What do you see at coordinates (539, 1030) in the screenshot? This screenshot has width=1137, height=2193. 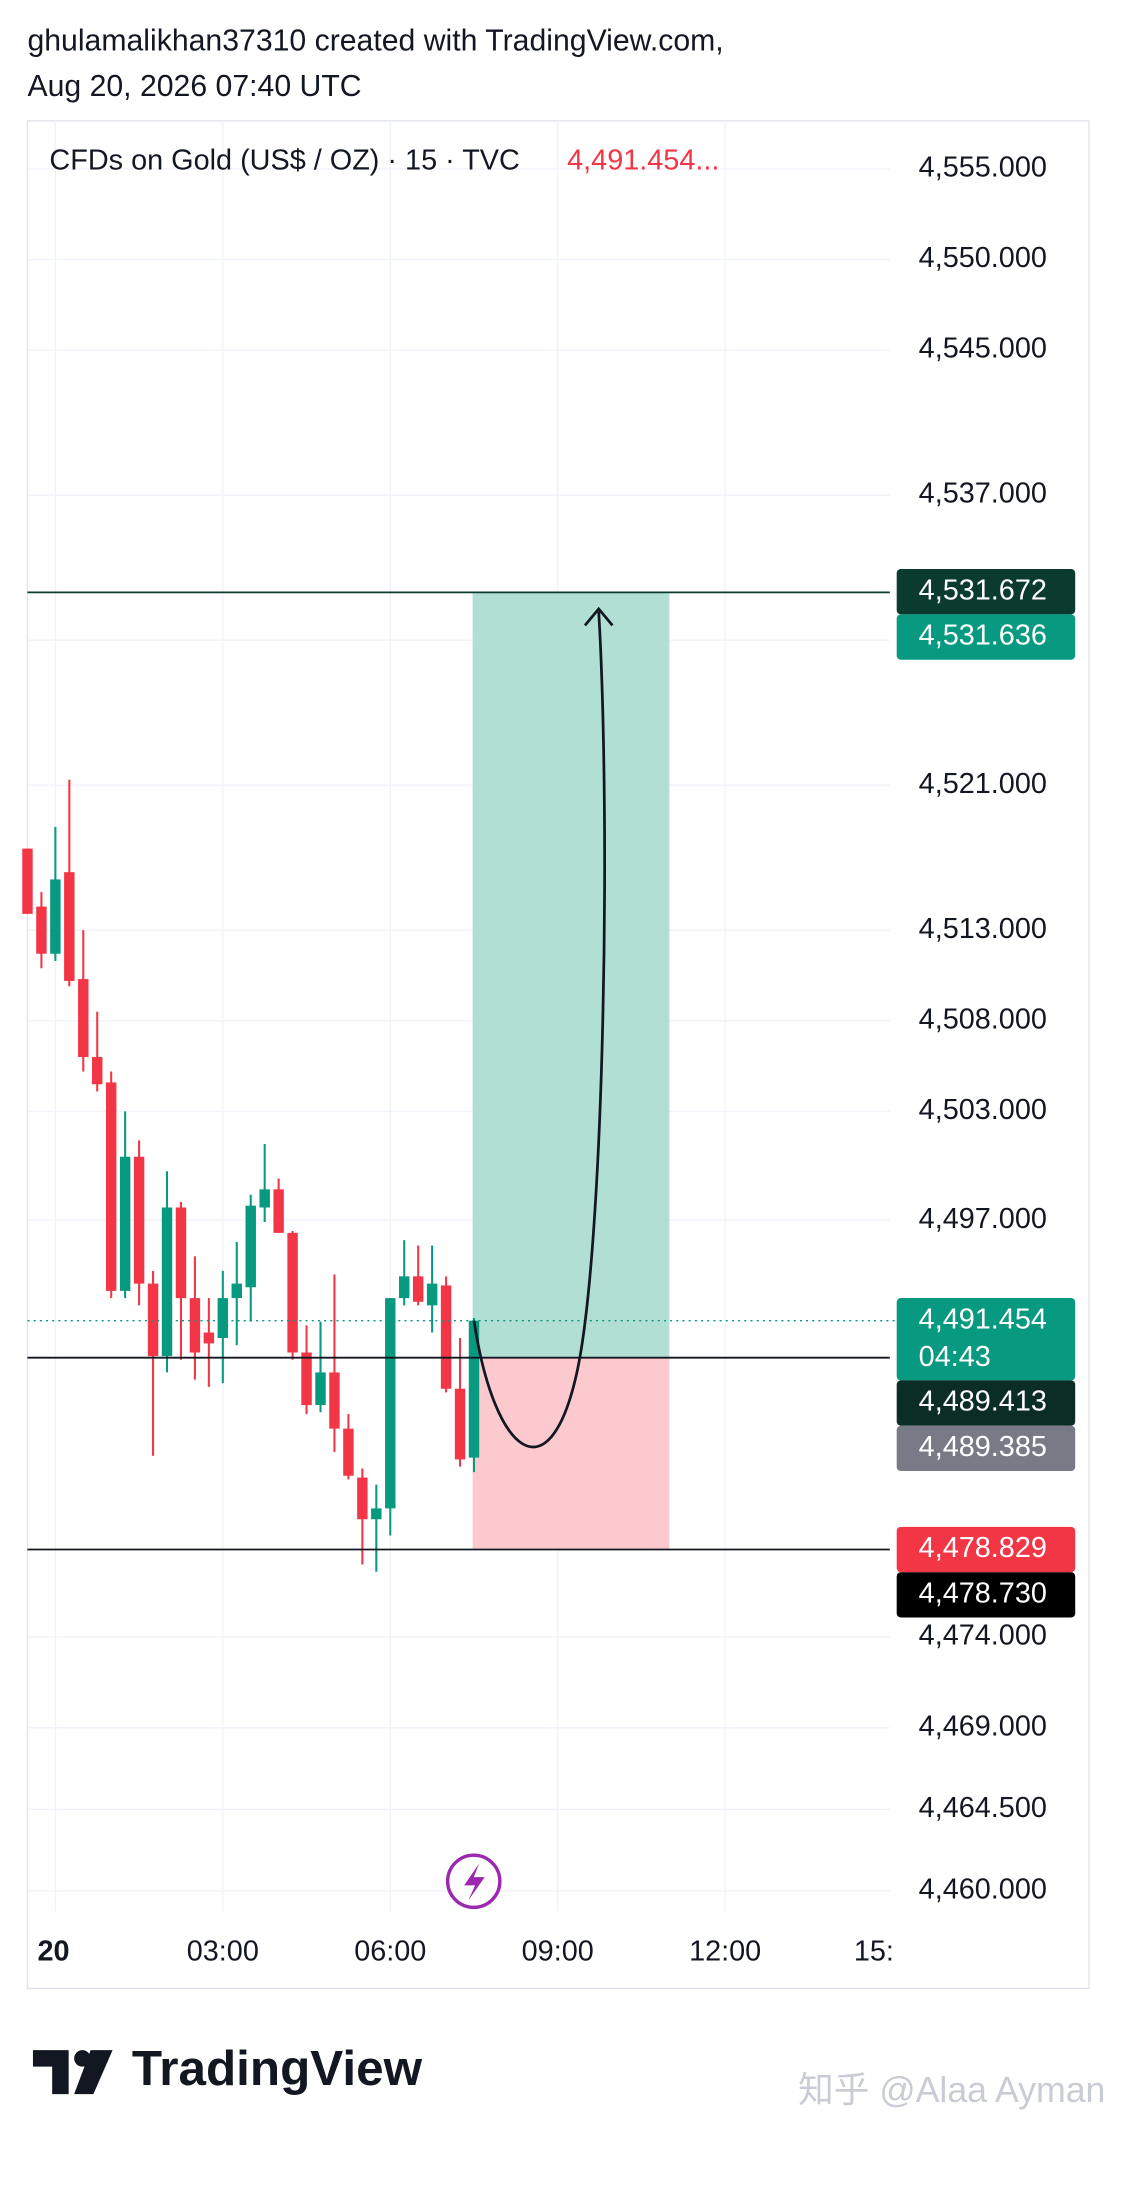 I see `projection-curve` at bounding box center [539, 1030].